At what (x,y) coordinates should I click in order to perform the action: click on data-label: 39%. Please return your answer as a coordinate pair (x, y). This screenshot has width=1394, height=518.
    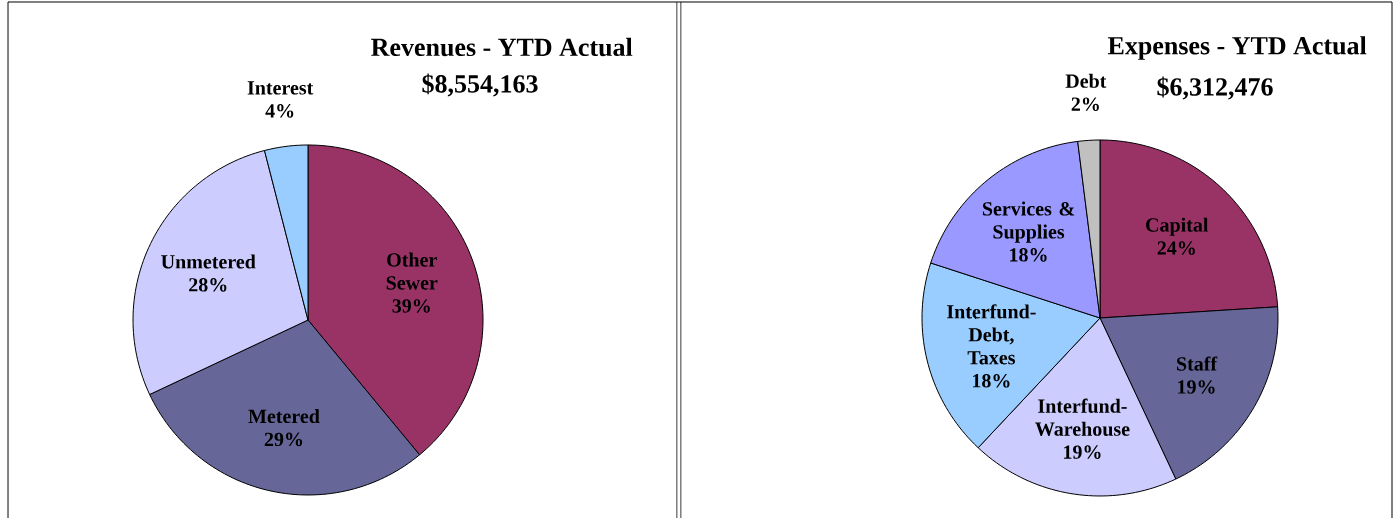
    Looking at the image, I should click on (411, 306).